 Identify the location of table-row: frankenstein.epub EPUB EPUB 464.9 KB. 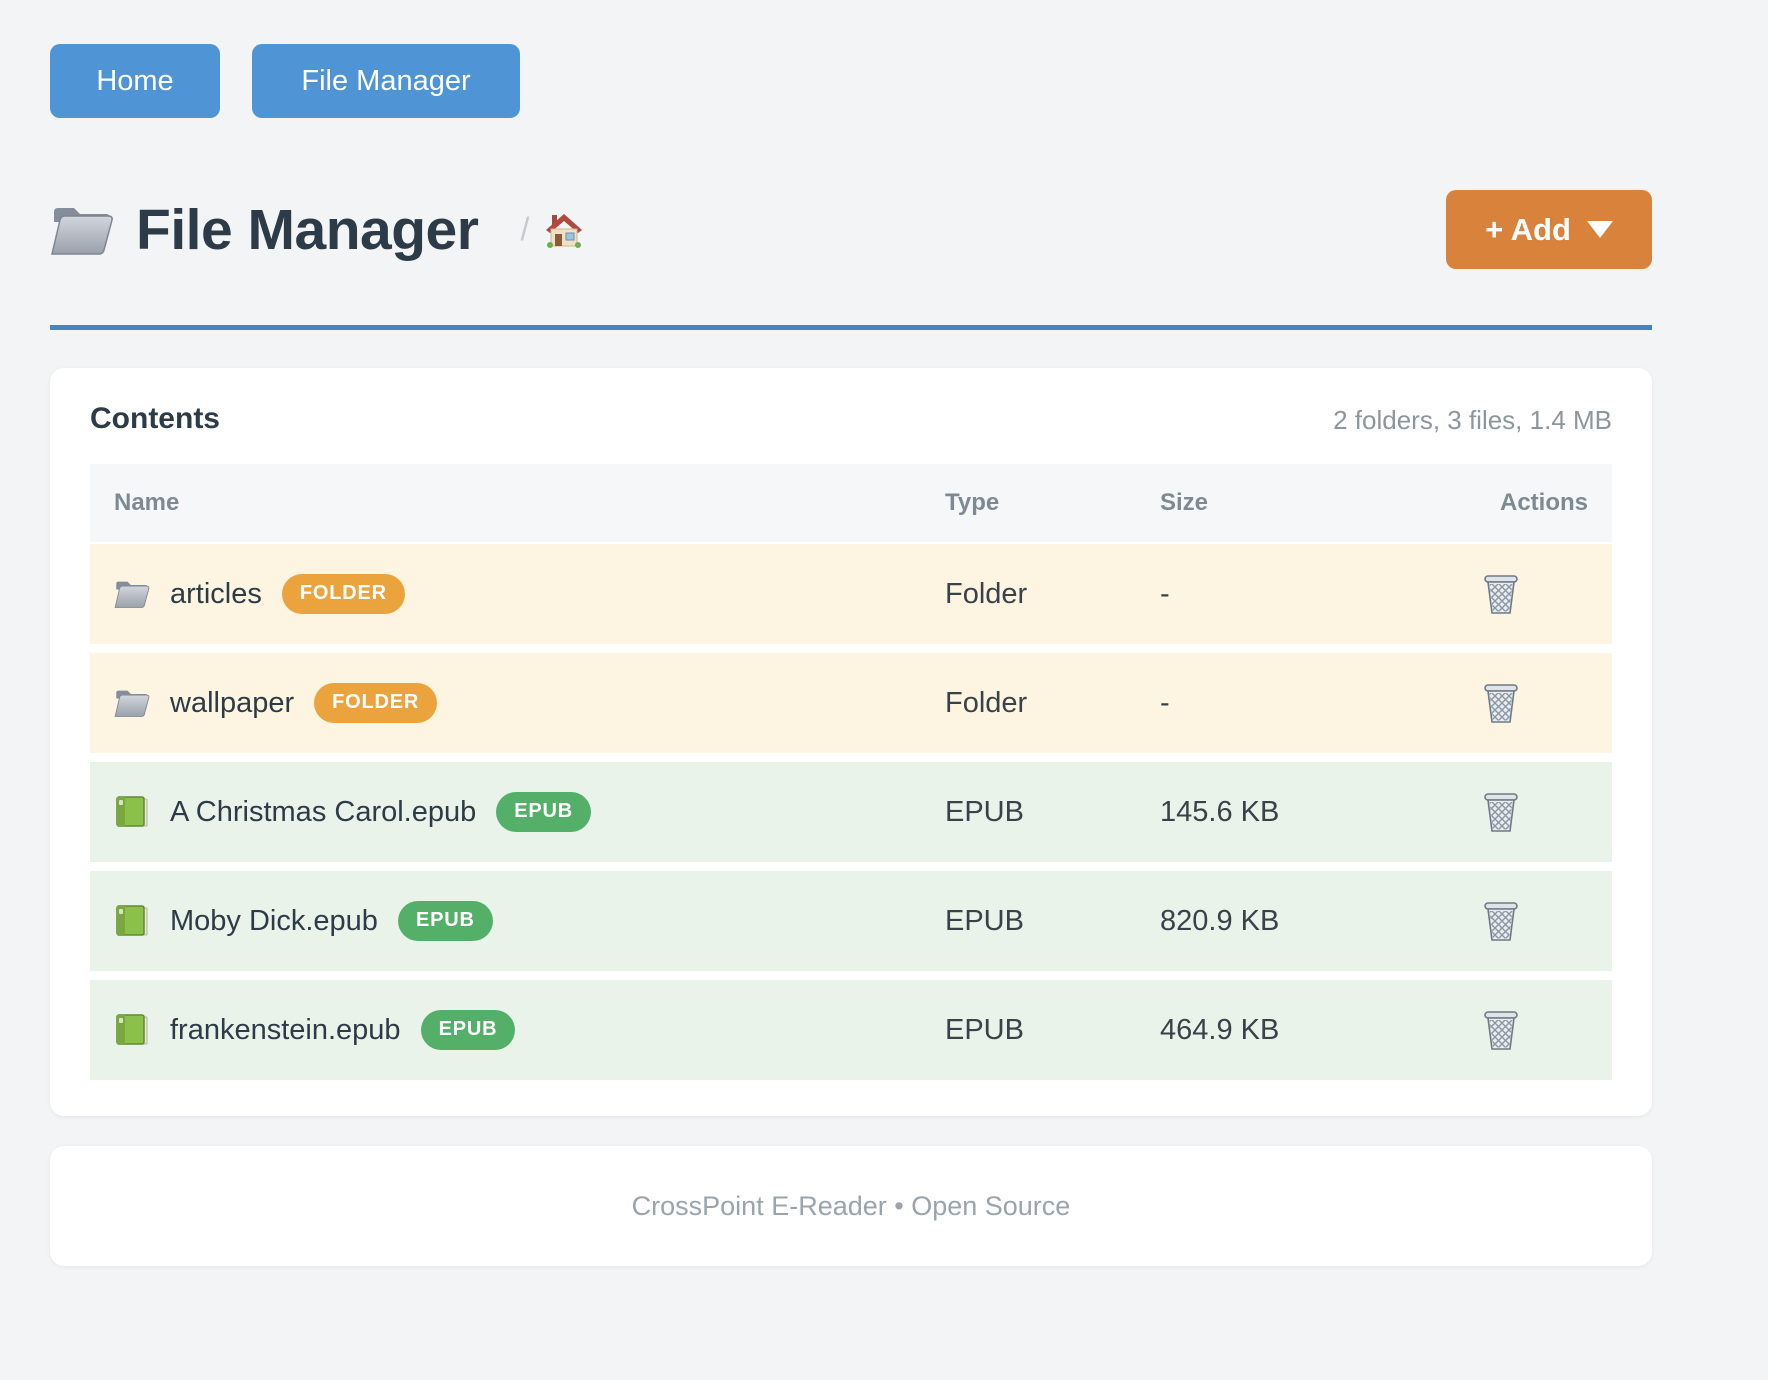
(851, 1030).